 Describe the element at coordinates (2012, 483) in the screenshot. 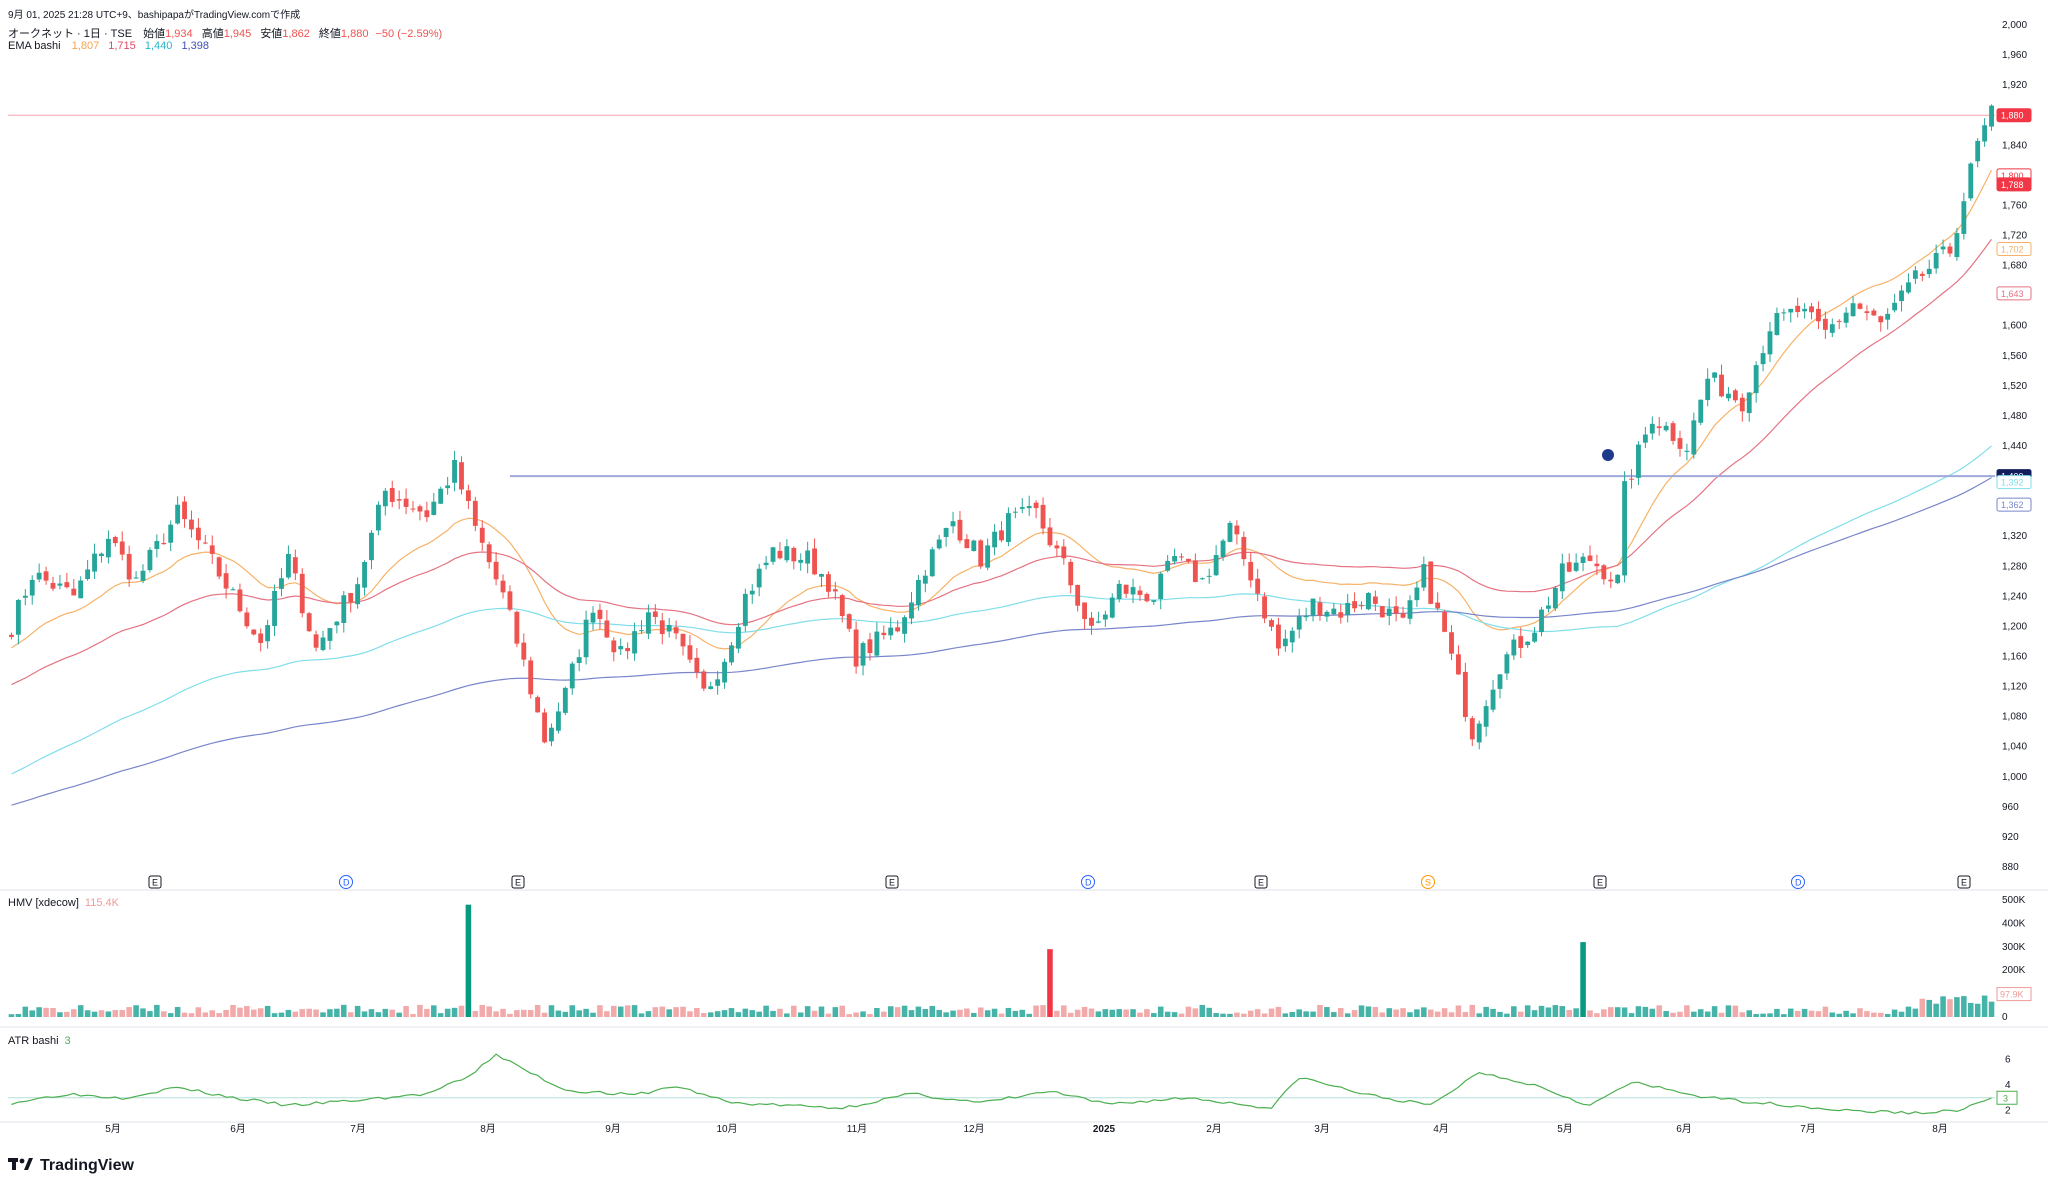

I see `price-badge-label: 1,392` at that location.